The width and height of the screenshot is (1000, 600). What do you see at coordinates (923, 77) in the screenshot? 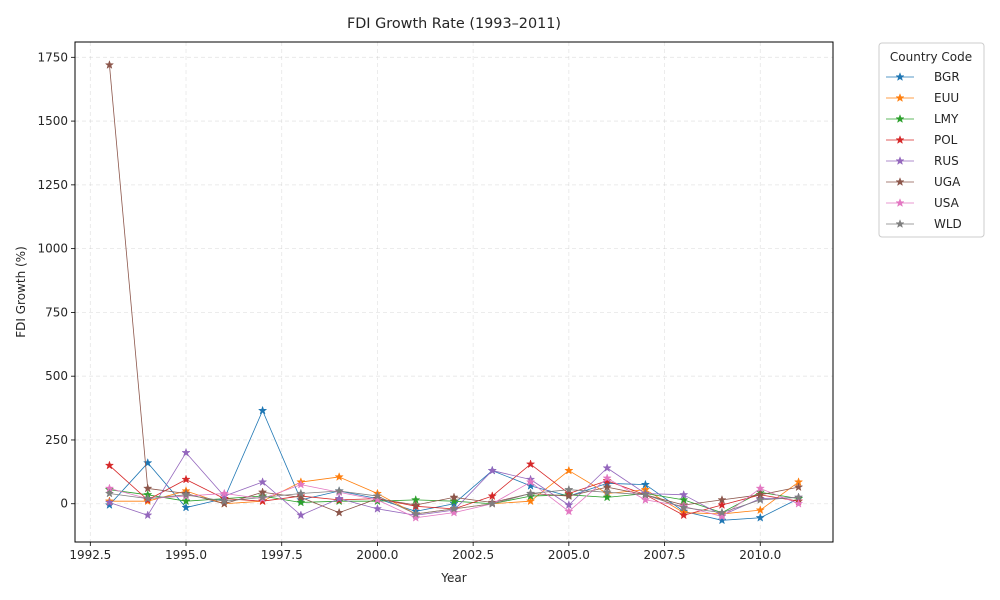
I see `legend-item-bgr: BGR` at bounding box center [923, 77].